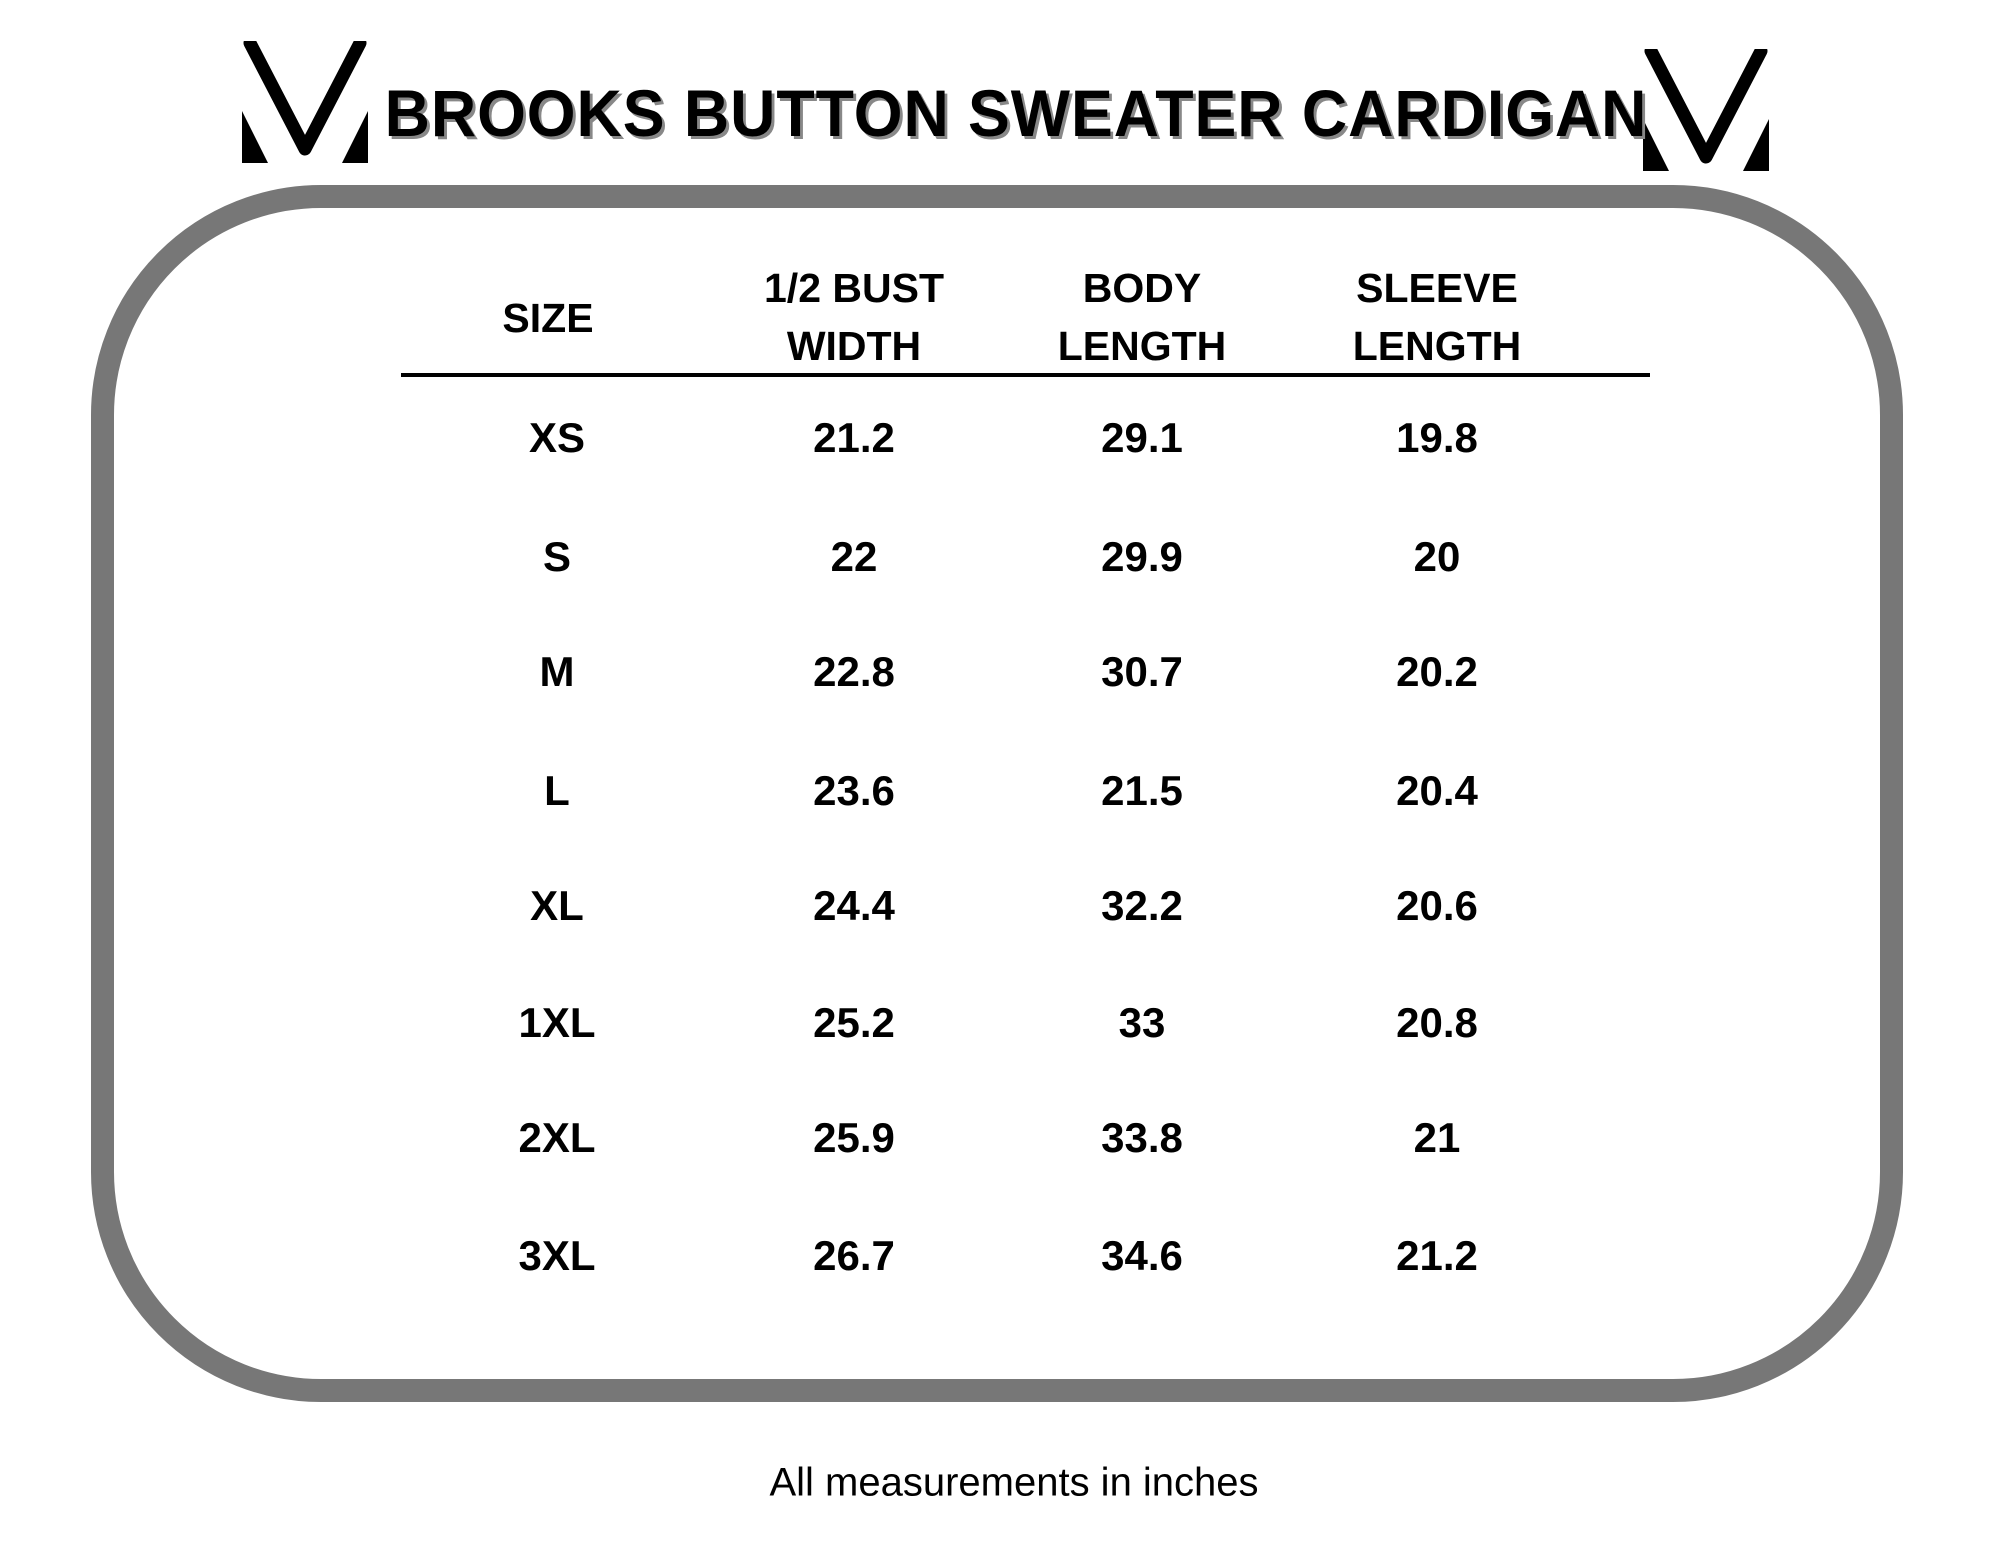  I want to click on header-line2: WIDTH, so click(854, 346).